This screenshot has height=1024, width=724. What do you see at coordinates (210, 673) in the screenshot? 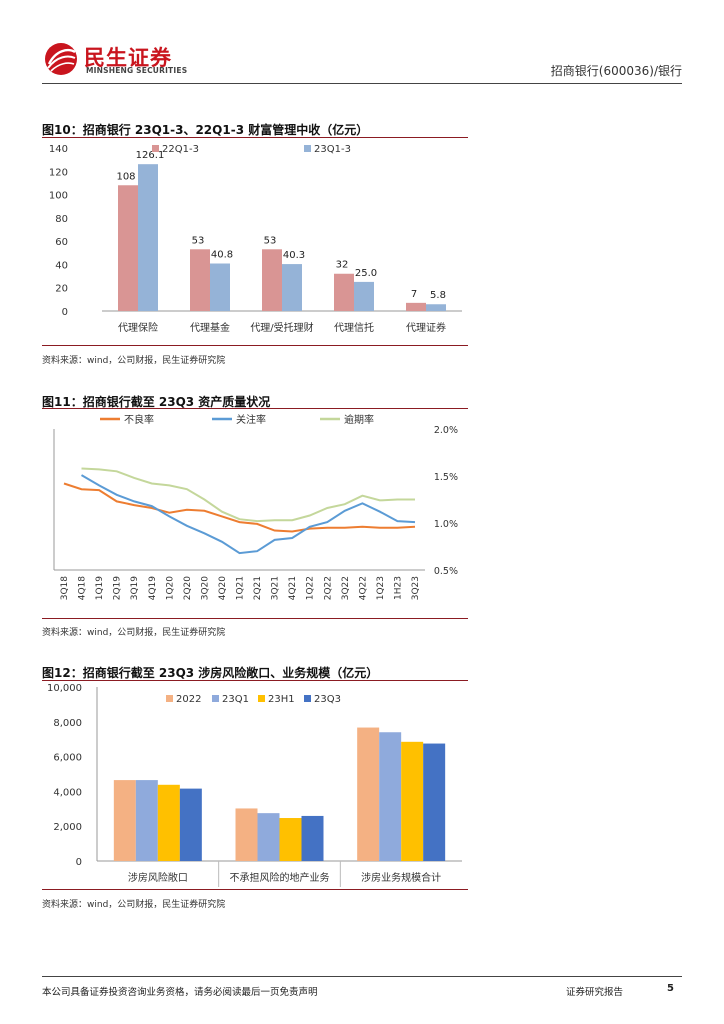
I see `figure-12-title: 图12：招商银行截至 23Q3 涉房风险敞口、业务规模（亿元）` at bounding box center [210, 673].